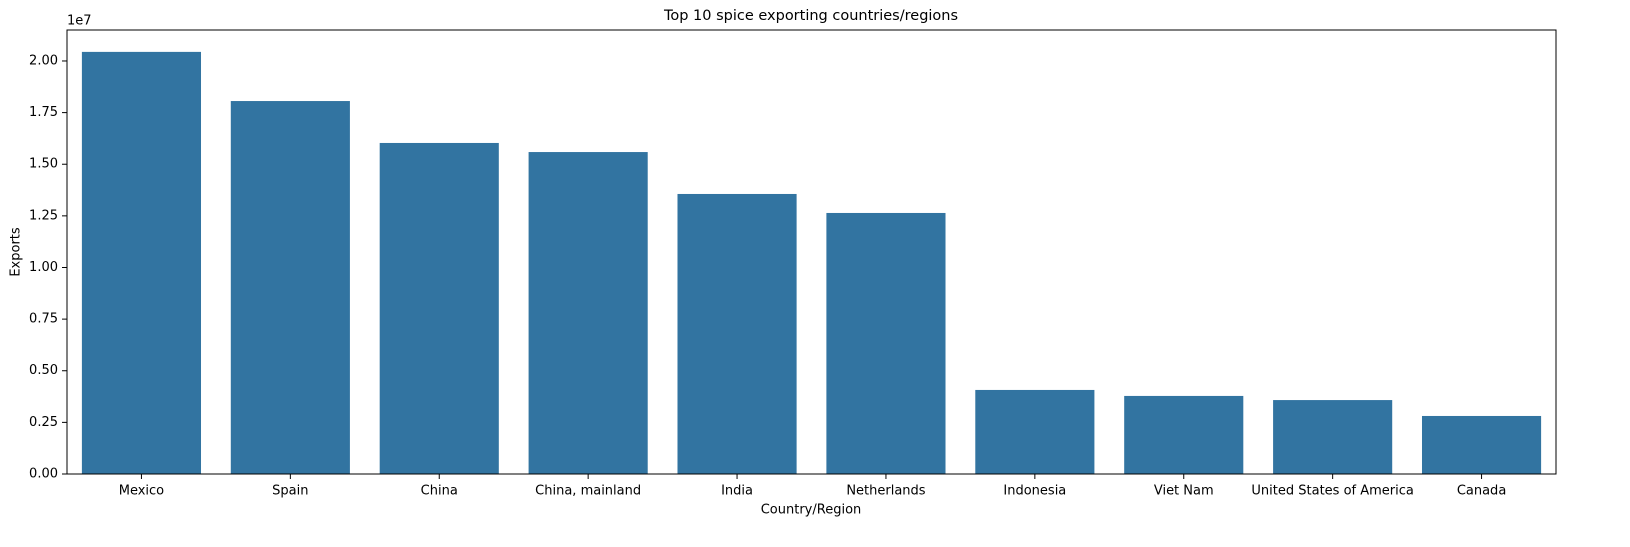 The width and height of the screenshot is (1630, 547). What do you see at coordinates (290, 491) in the screenshot?
I see `x-tick-label: Spain` at bounding box center [290, 491].